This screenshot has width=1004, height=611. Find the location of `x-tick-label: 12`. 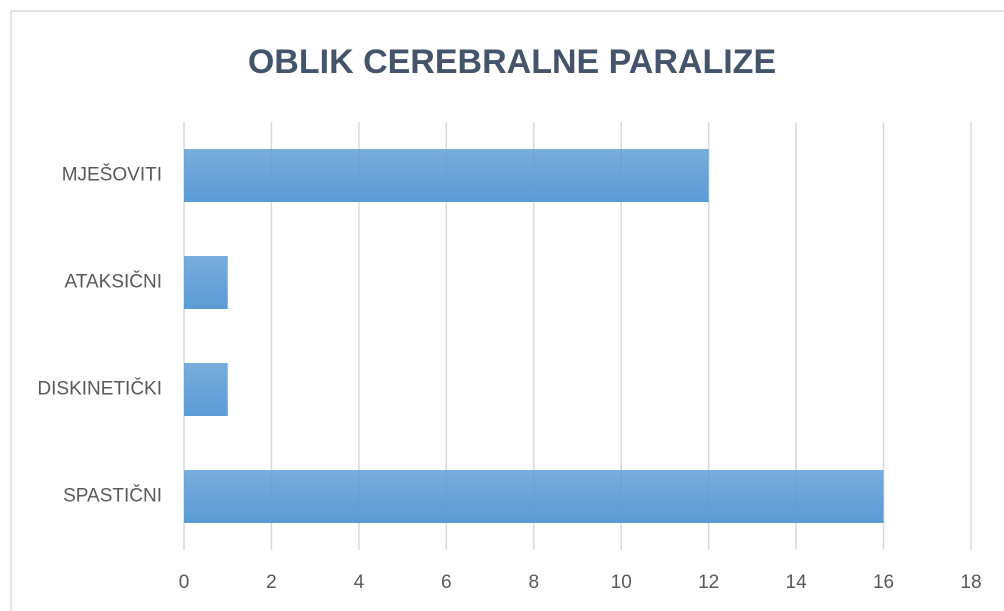

x-tick-label: 12 is located at coordinates (708, 582).